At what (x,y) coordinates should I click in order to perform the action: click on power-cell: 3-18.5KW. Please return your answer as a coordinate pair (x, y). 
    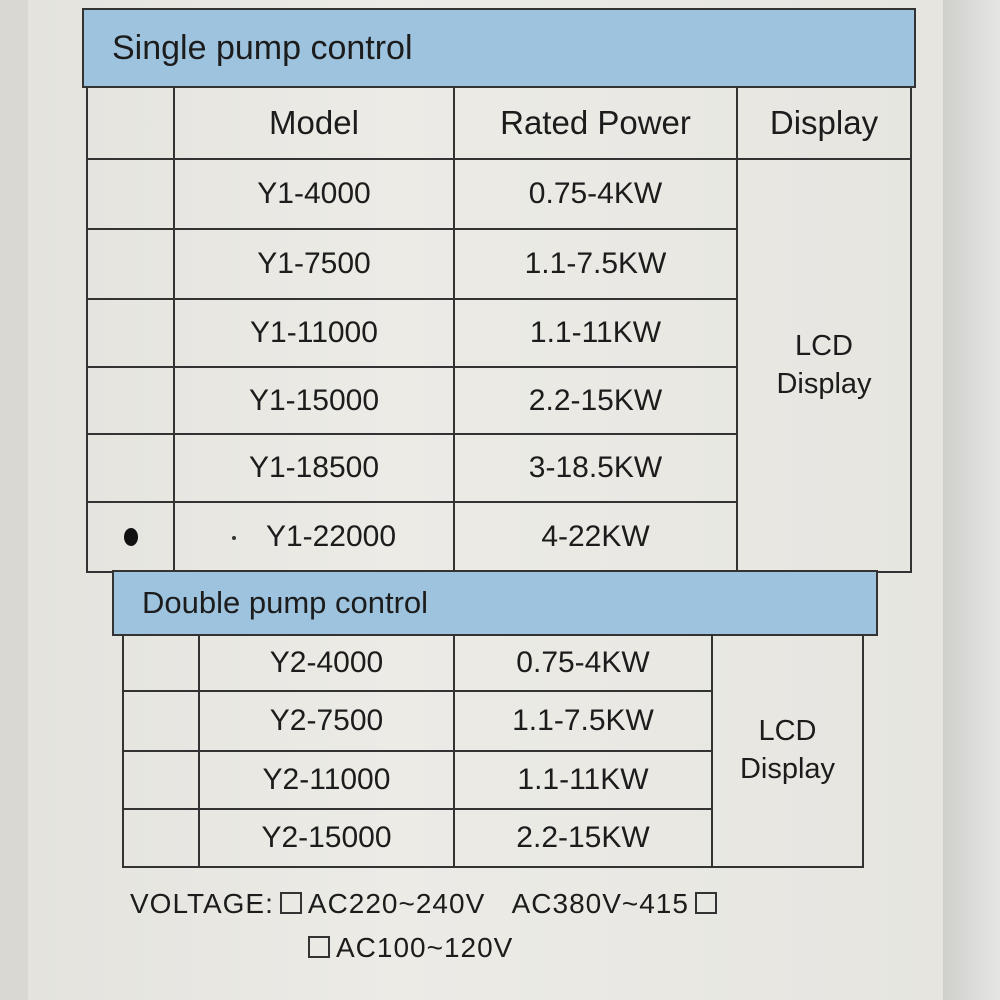
    Looking at the image, I should click on (595, 468).